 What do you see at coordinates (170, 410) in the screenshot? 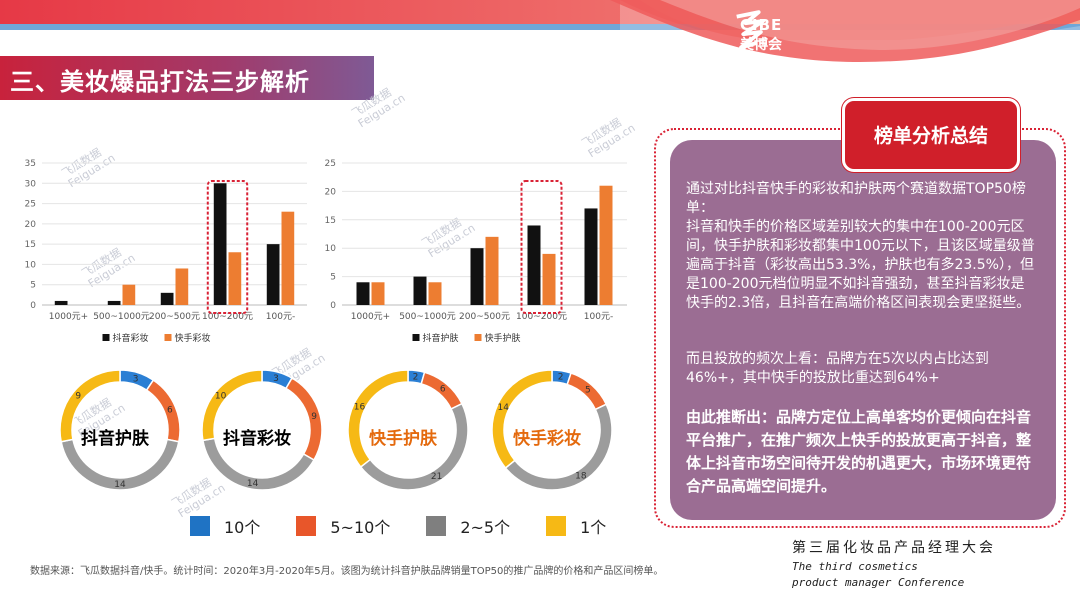
I see `donut-value-label: 6` at bounding box center [170, 410].